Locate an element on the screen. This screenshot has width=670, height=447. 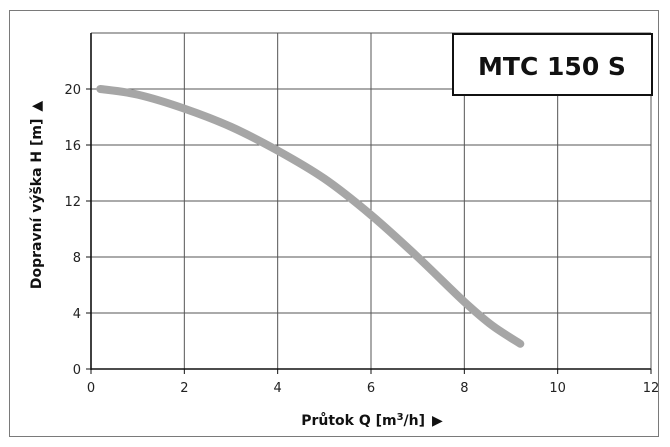
y-axis-title-text: Dopravní výška H [m] is located at coordinates (37, 204).